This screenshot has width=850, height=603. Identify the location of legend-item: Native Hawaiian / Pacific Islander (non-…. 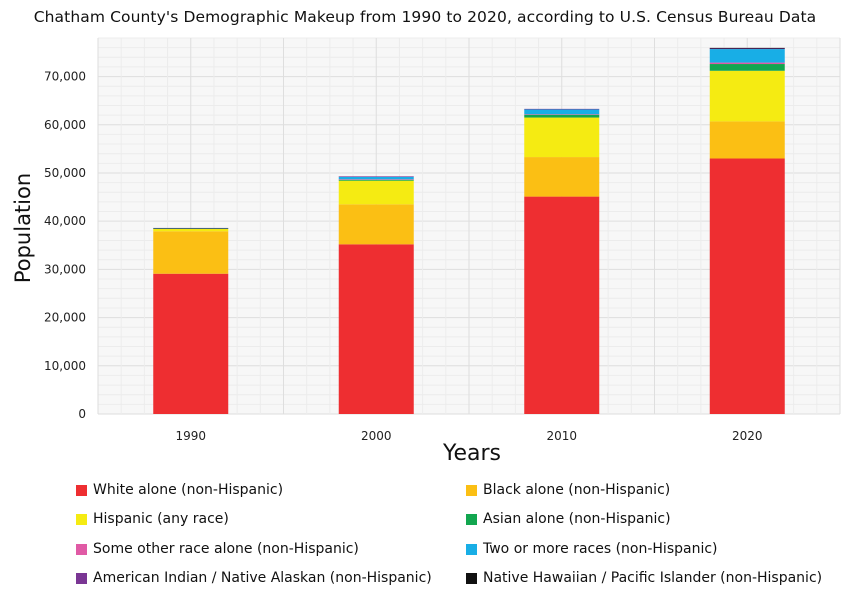
(644, 578).